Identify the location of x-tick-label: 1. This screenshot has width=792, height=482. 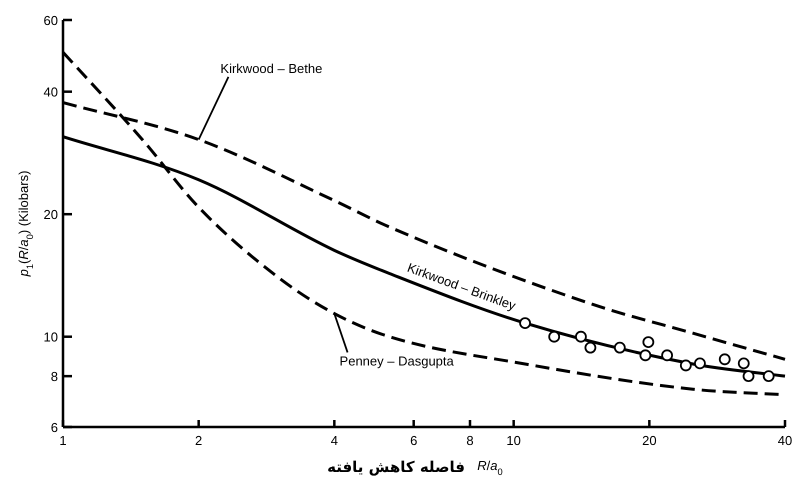
(63, 440).